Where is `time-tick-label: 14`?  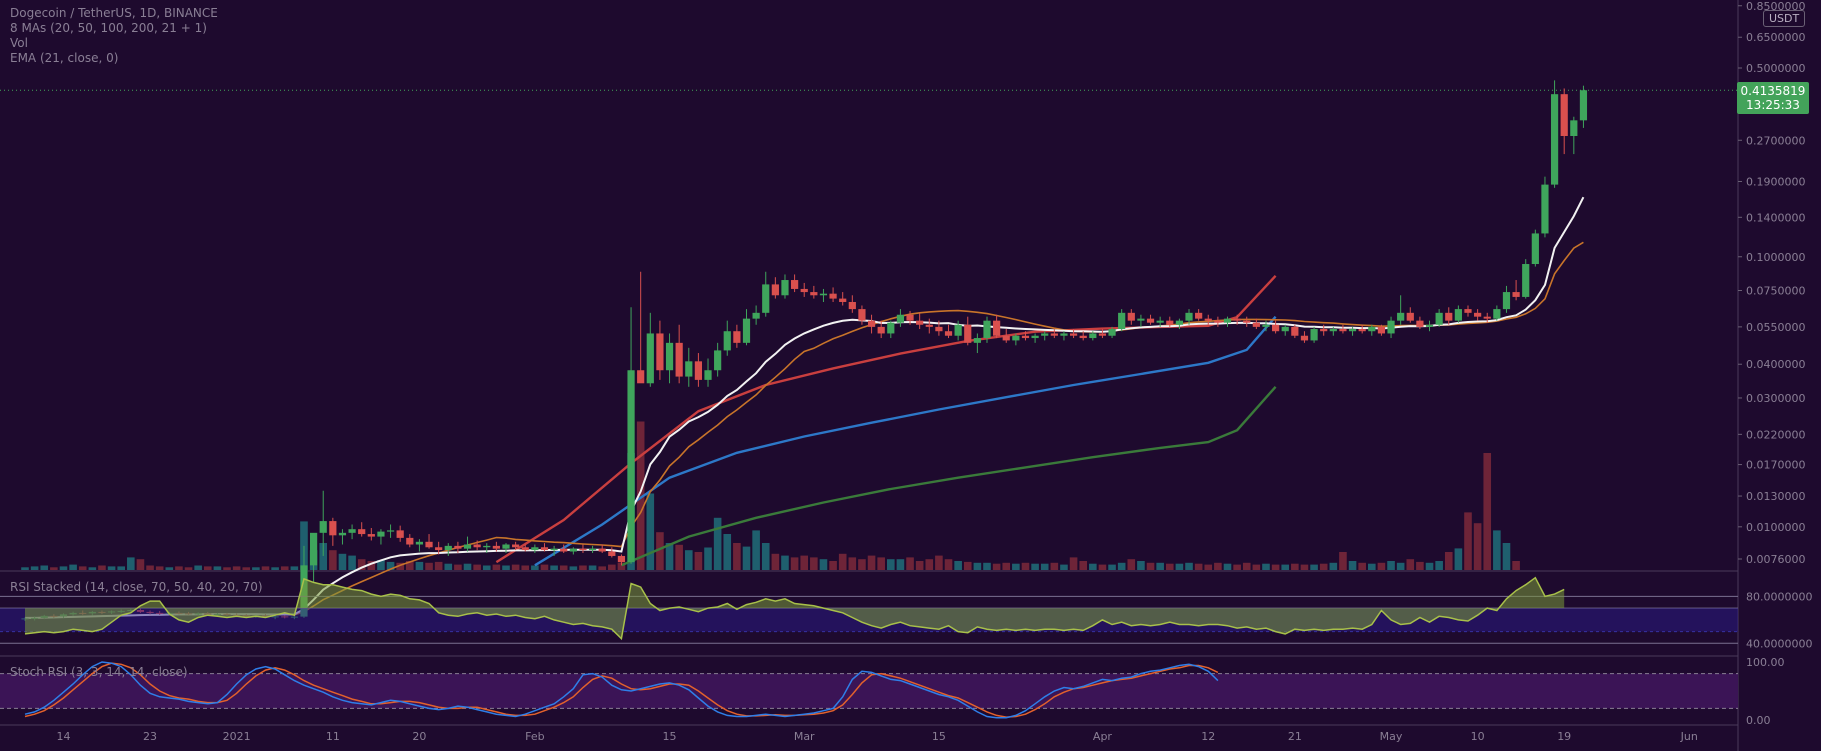 time-tick-label: 14 is located at coordinates (63, 736).